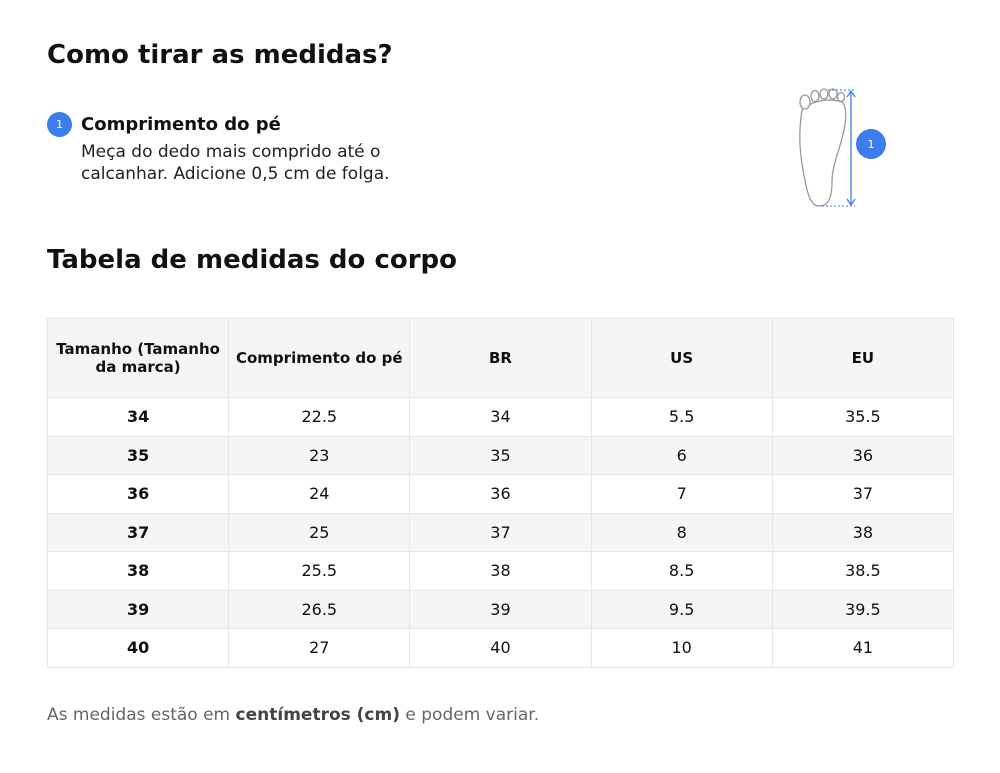 Image resolution: width=1000 pixels, height=773 pixels. What do you see at coordinates (681, 532) in the screenshot?
I see `table-cell: 8` at bounding box center [681, 532].